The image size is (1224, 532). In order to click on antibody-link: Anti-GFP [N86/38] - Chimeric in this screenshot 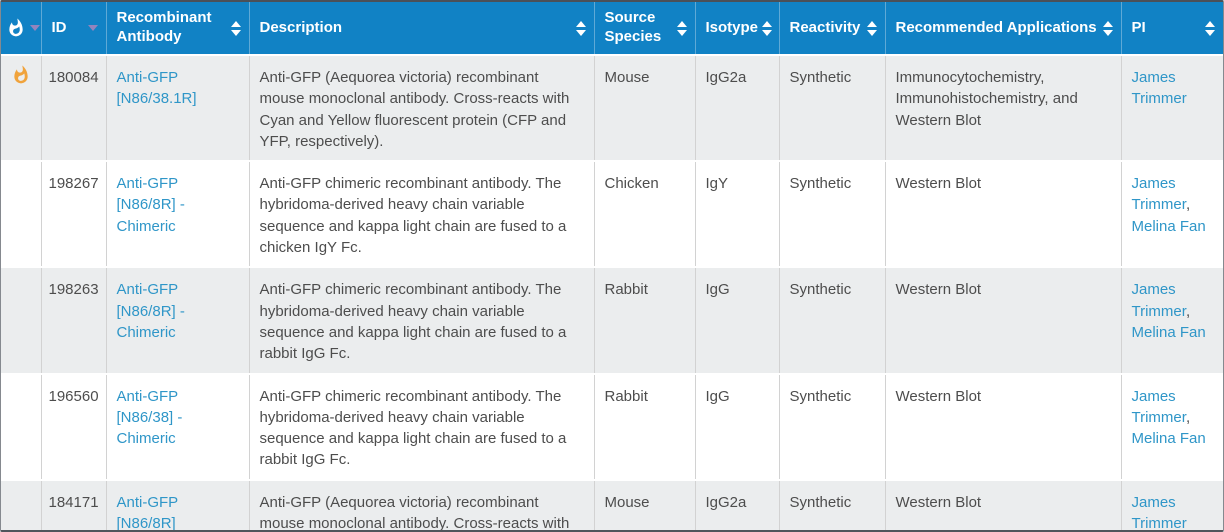, I will do `click(149, 417)`.